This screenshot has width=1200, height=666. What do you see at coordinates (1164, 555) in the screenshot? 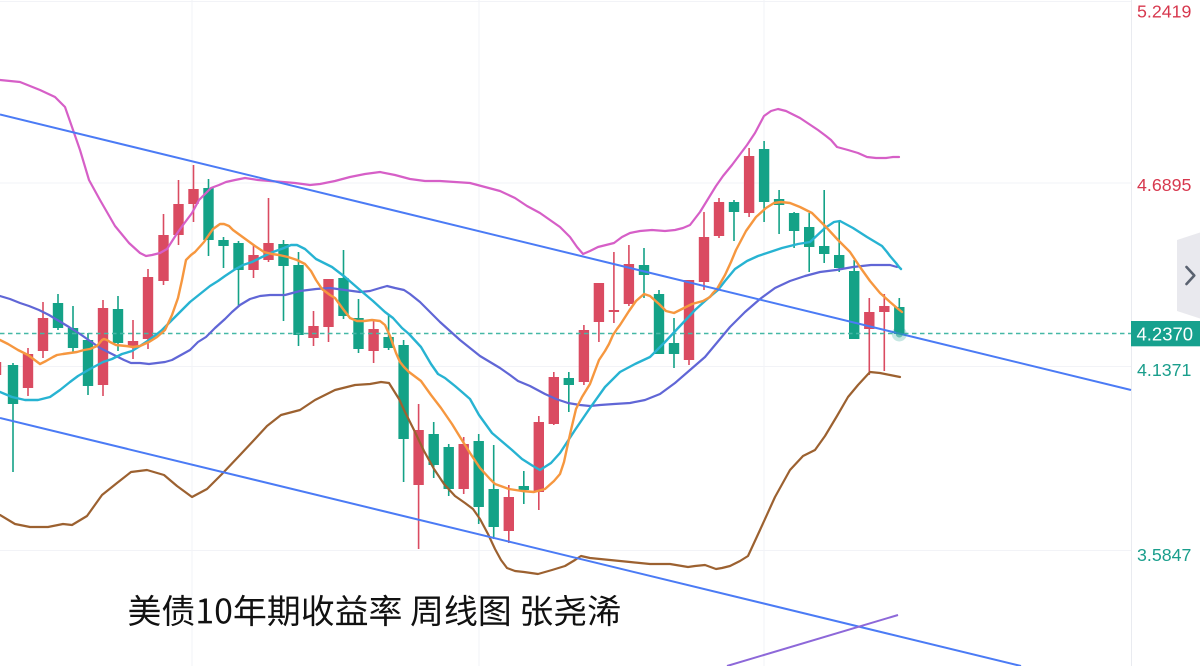
I see `svg-text: 3.5847` at bounding box center [1164, 555].